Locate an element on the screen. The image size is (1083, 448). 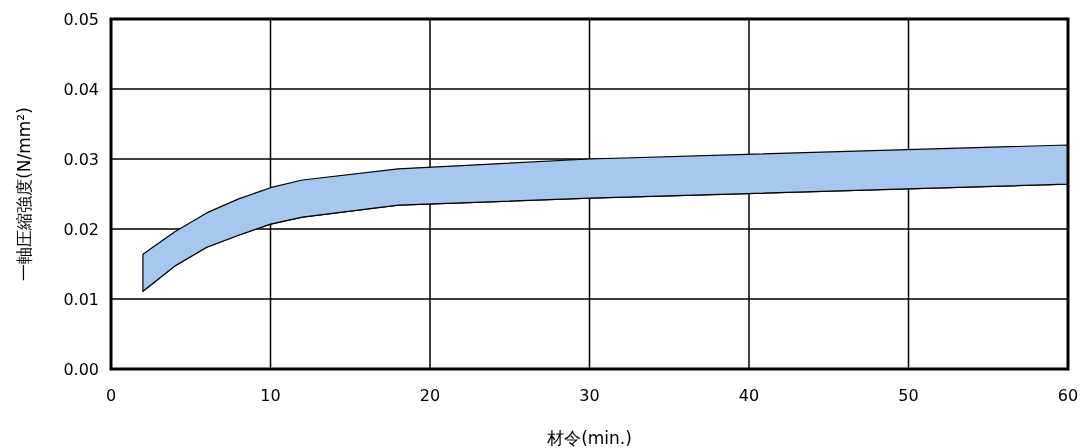
x-tick-label: 20 is located at coordinates (430, 395).